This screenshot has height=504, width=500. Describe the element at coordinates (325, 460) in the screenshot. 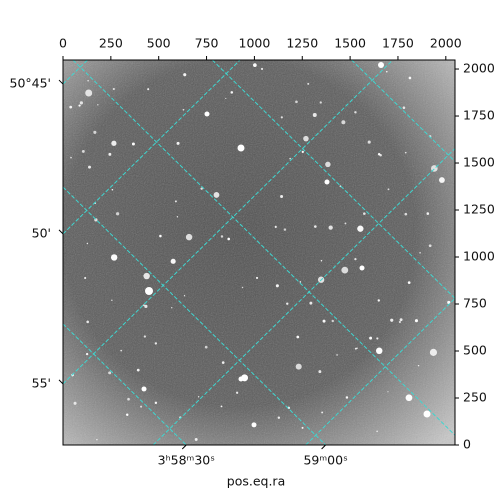

I see `ra-tick-label: 59ᵐ00ˢ` at that location.